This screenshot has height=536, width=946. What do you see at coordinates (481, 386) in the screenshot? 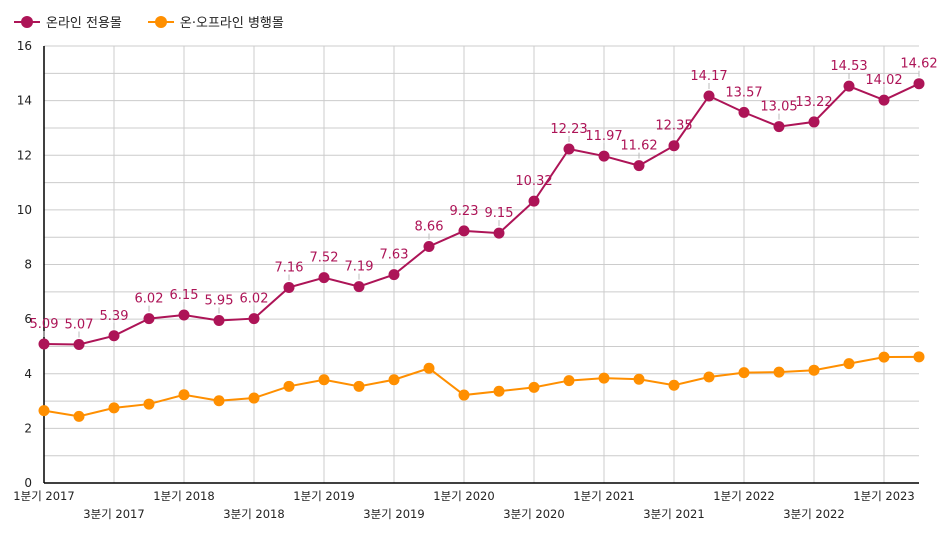
I see `series-line` at bounding box center [481, 386].